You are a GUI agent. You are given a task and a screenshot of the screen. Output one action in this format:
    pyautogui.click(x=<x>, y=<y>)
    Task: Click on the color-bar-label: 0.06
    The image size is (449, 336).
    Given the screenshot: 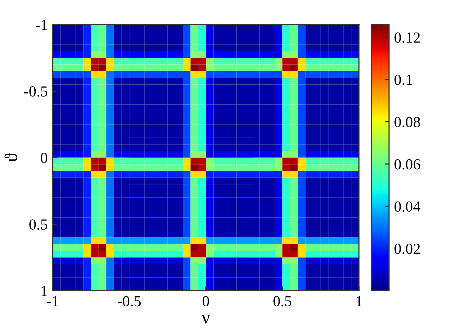 What is the action you would take?
    pyautogui.click(x=407, y=164)
    